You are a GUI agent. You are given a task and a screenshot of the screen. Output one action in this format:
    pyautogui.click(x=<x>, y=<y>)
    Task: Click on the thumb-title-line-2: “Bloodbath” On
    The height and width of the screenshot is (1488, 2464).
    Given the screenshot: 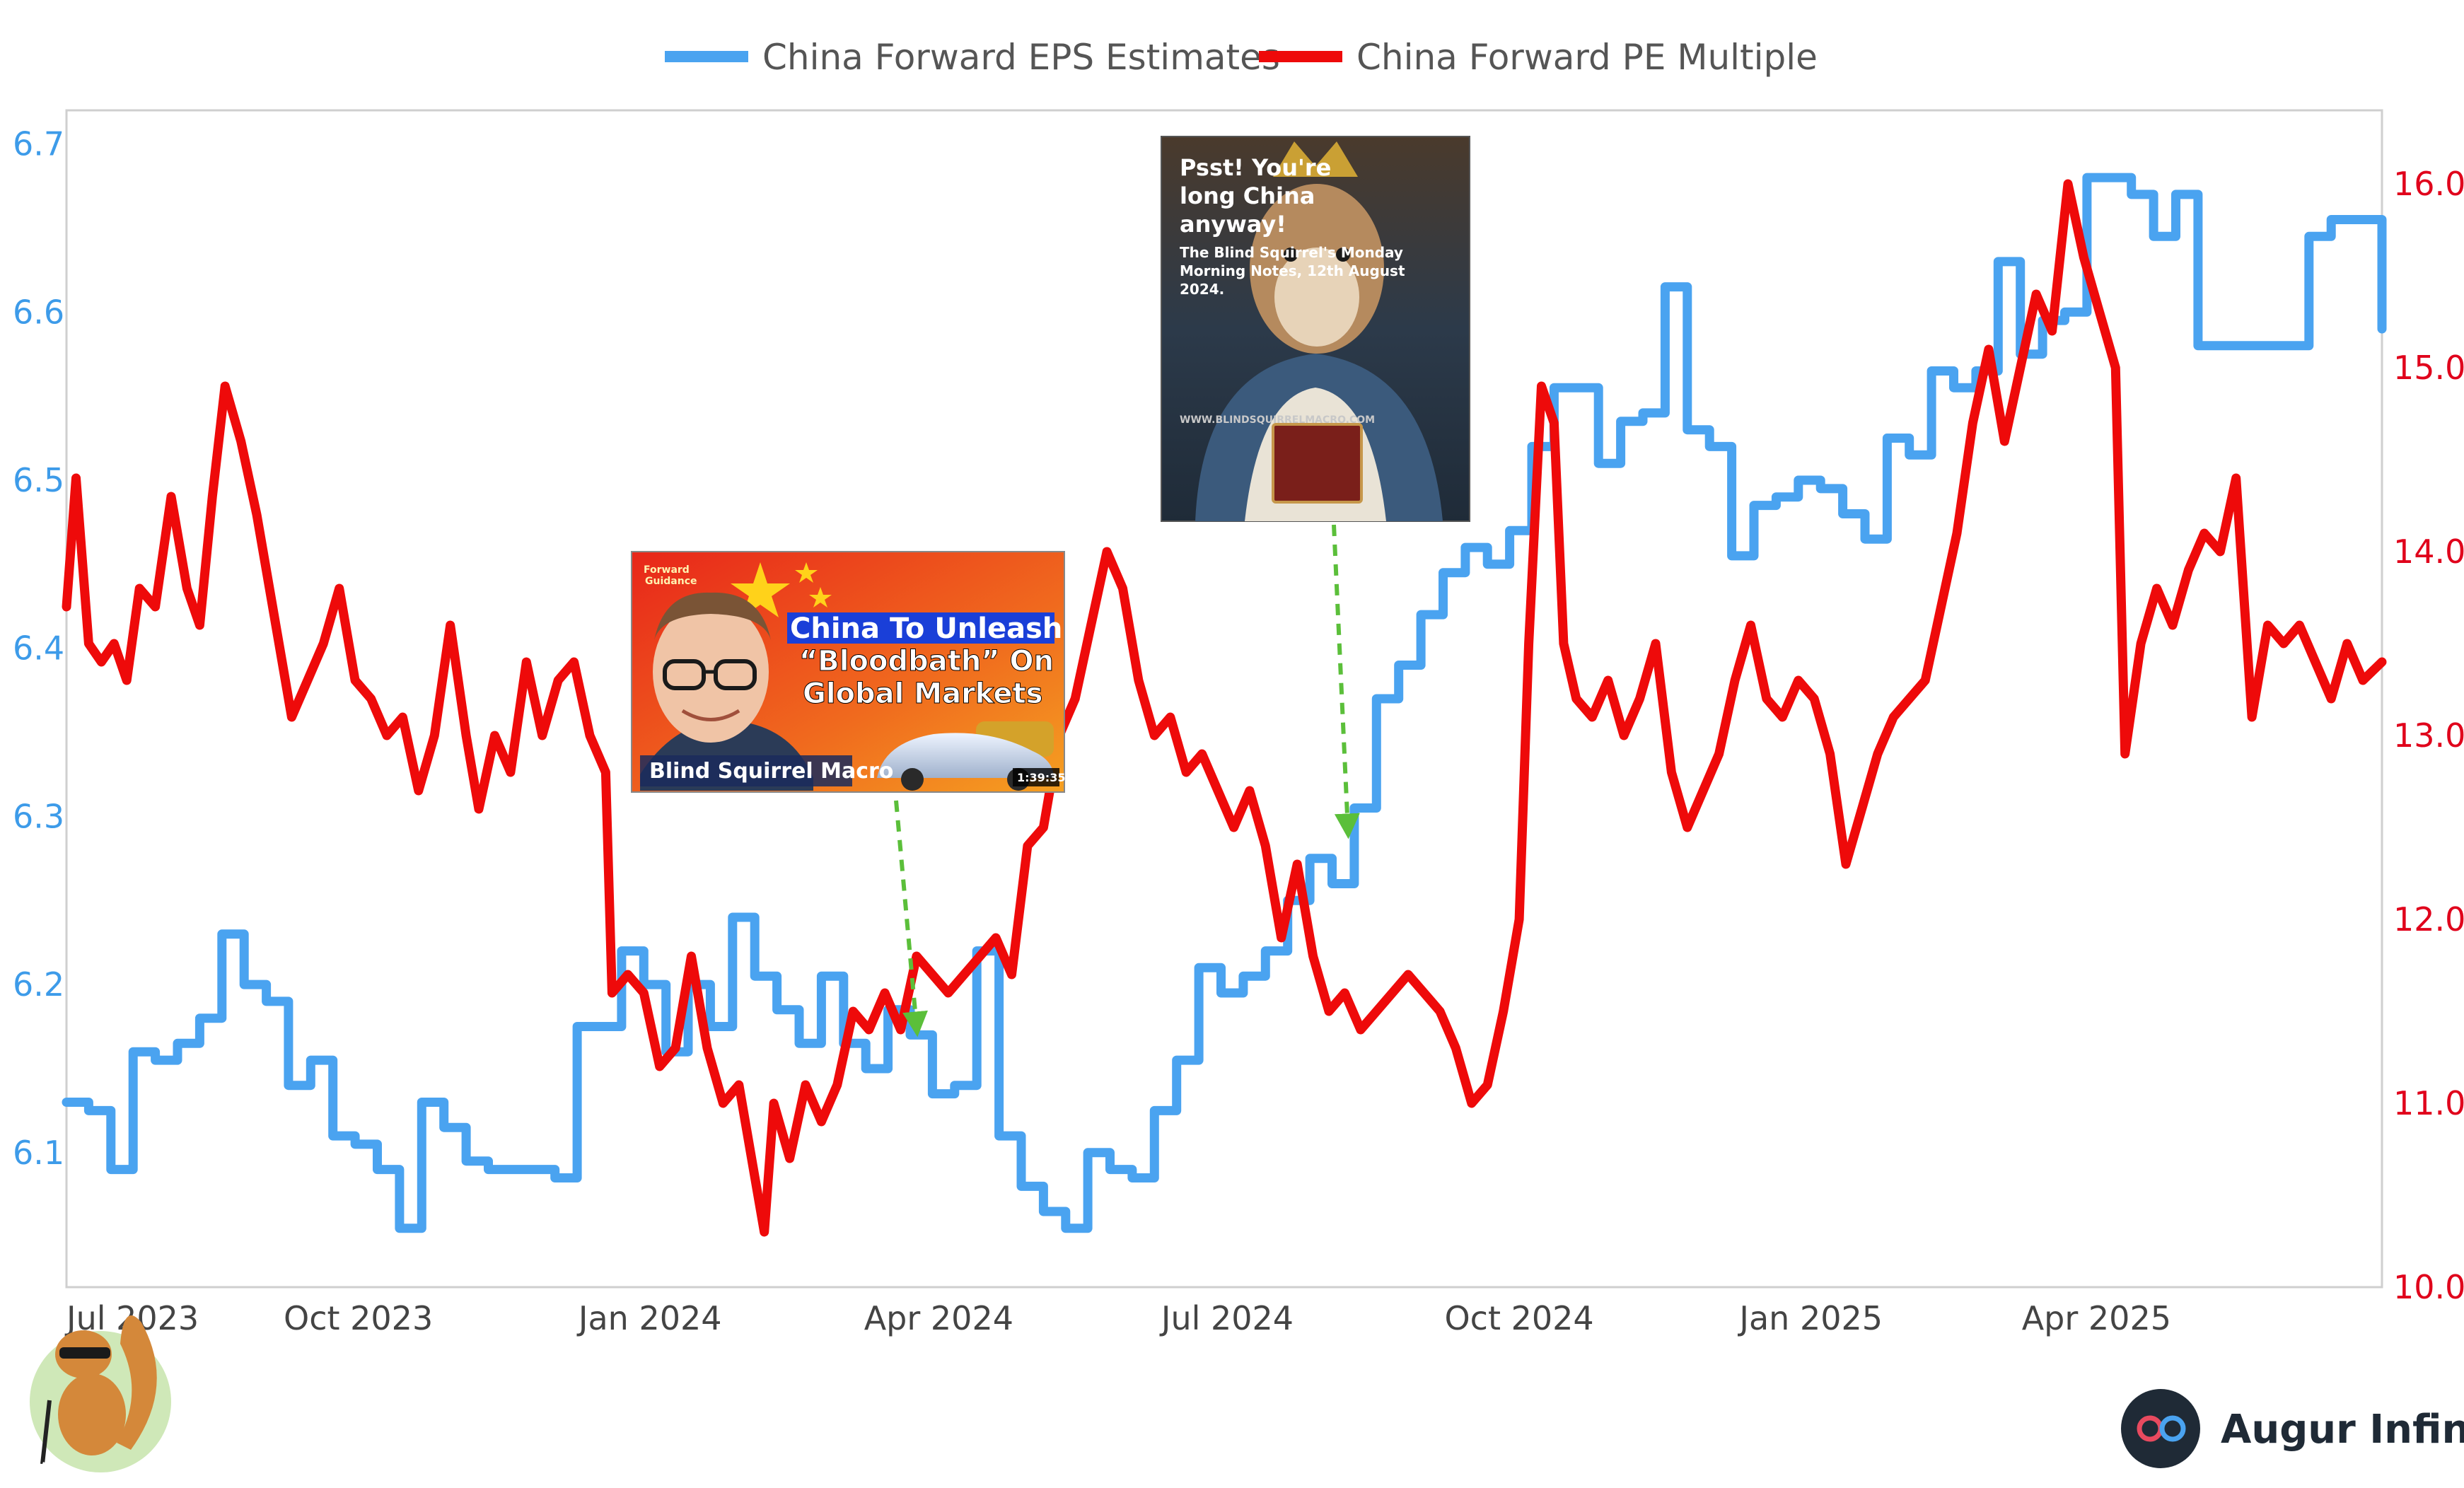 What is the action you would take?
    pyautogui.click(x=926, y=662)
    